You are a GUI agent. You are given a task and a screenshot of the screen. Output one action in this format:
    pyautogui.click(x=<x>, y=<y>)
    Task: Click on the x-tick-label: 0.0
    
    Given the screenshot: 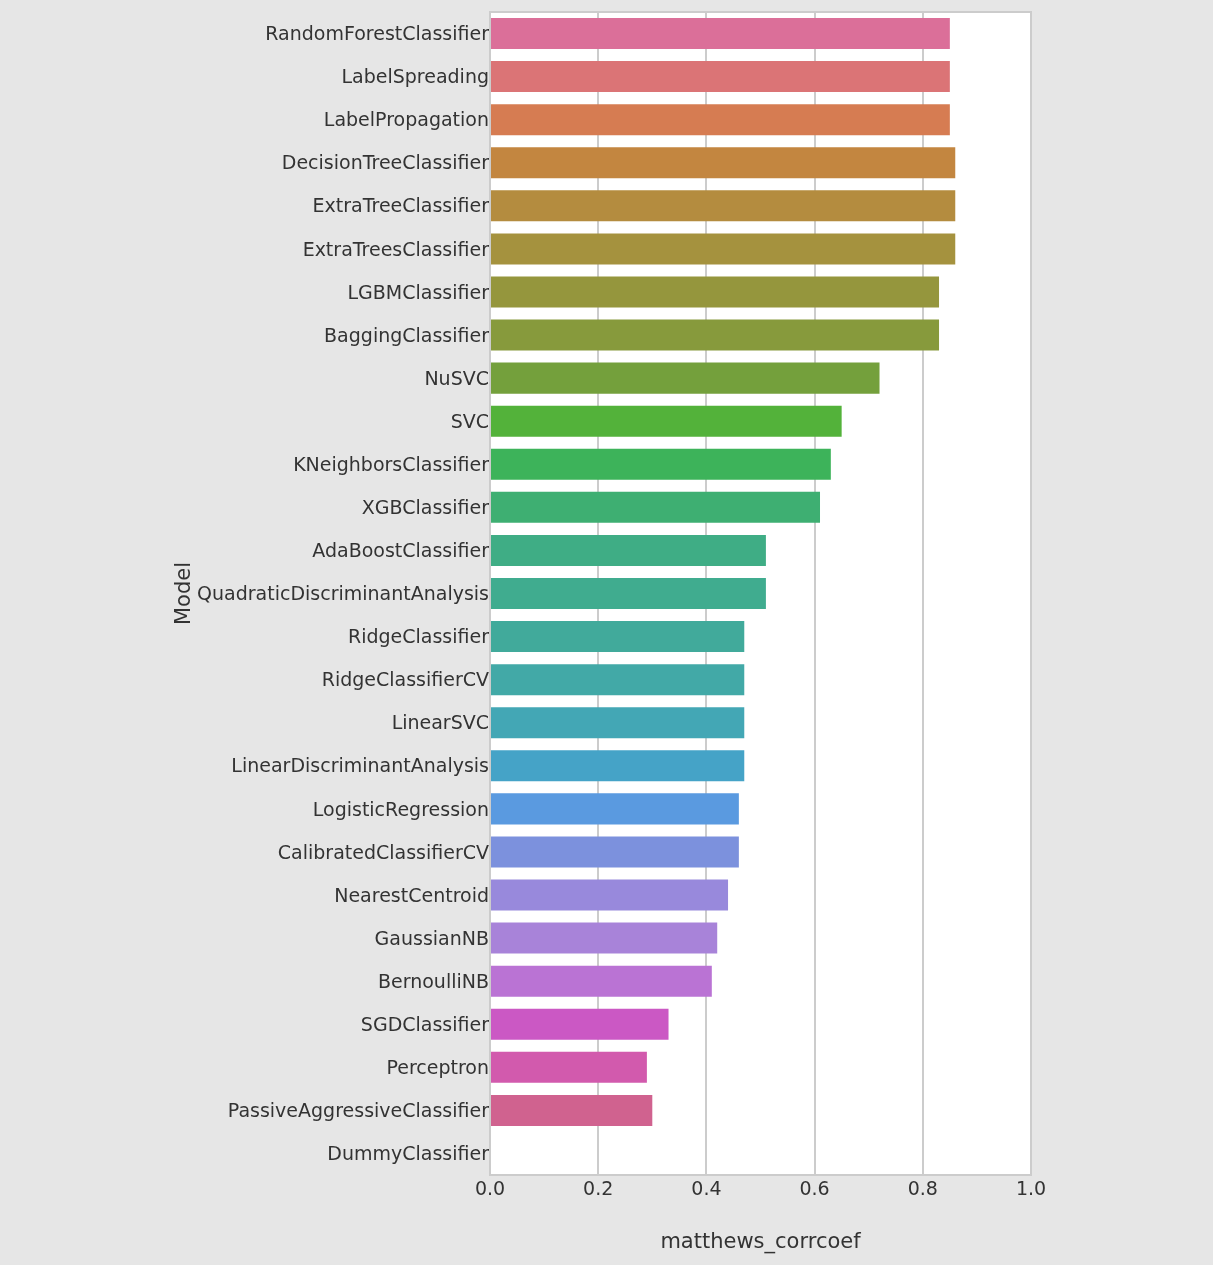 What is the action you would take?
    pyautogui.click(x=490, y=1188)
    